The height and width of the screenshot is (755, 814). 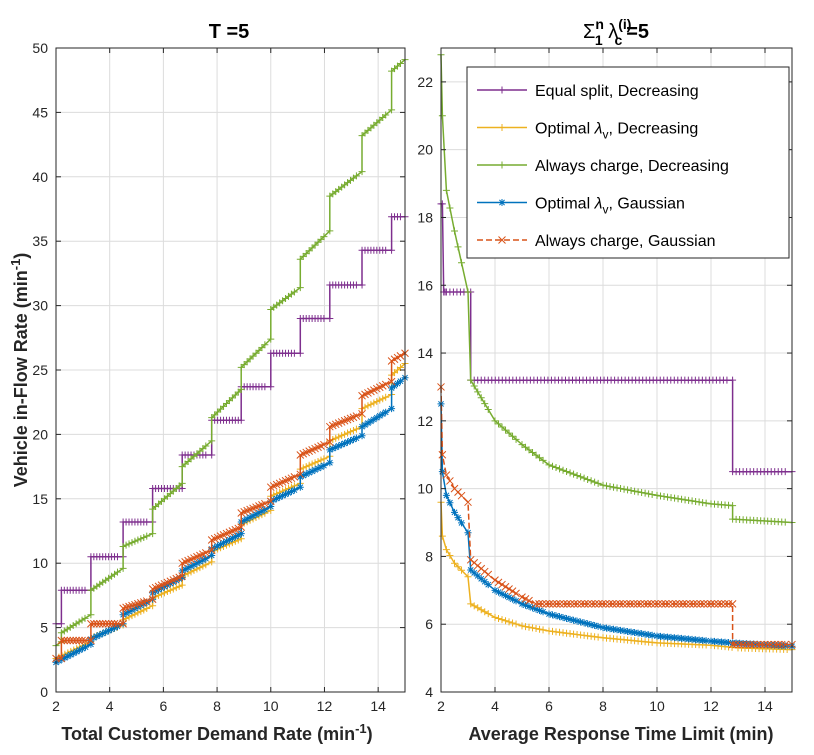 What do you see at coordinates (617, 91) in the screenshot?
I see `legend-label-1: Equal split, Decreasing` at bounding box center [617, 91].